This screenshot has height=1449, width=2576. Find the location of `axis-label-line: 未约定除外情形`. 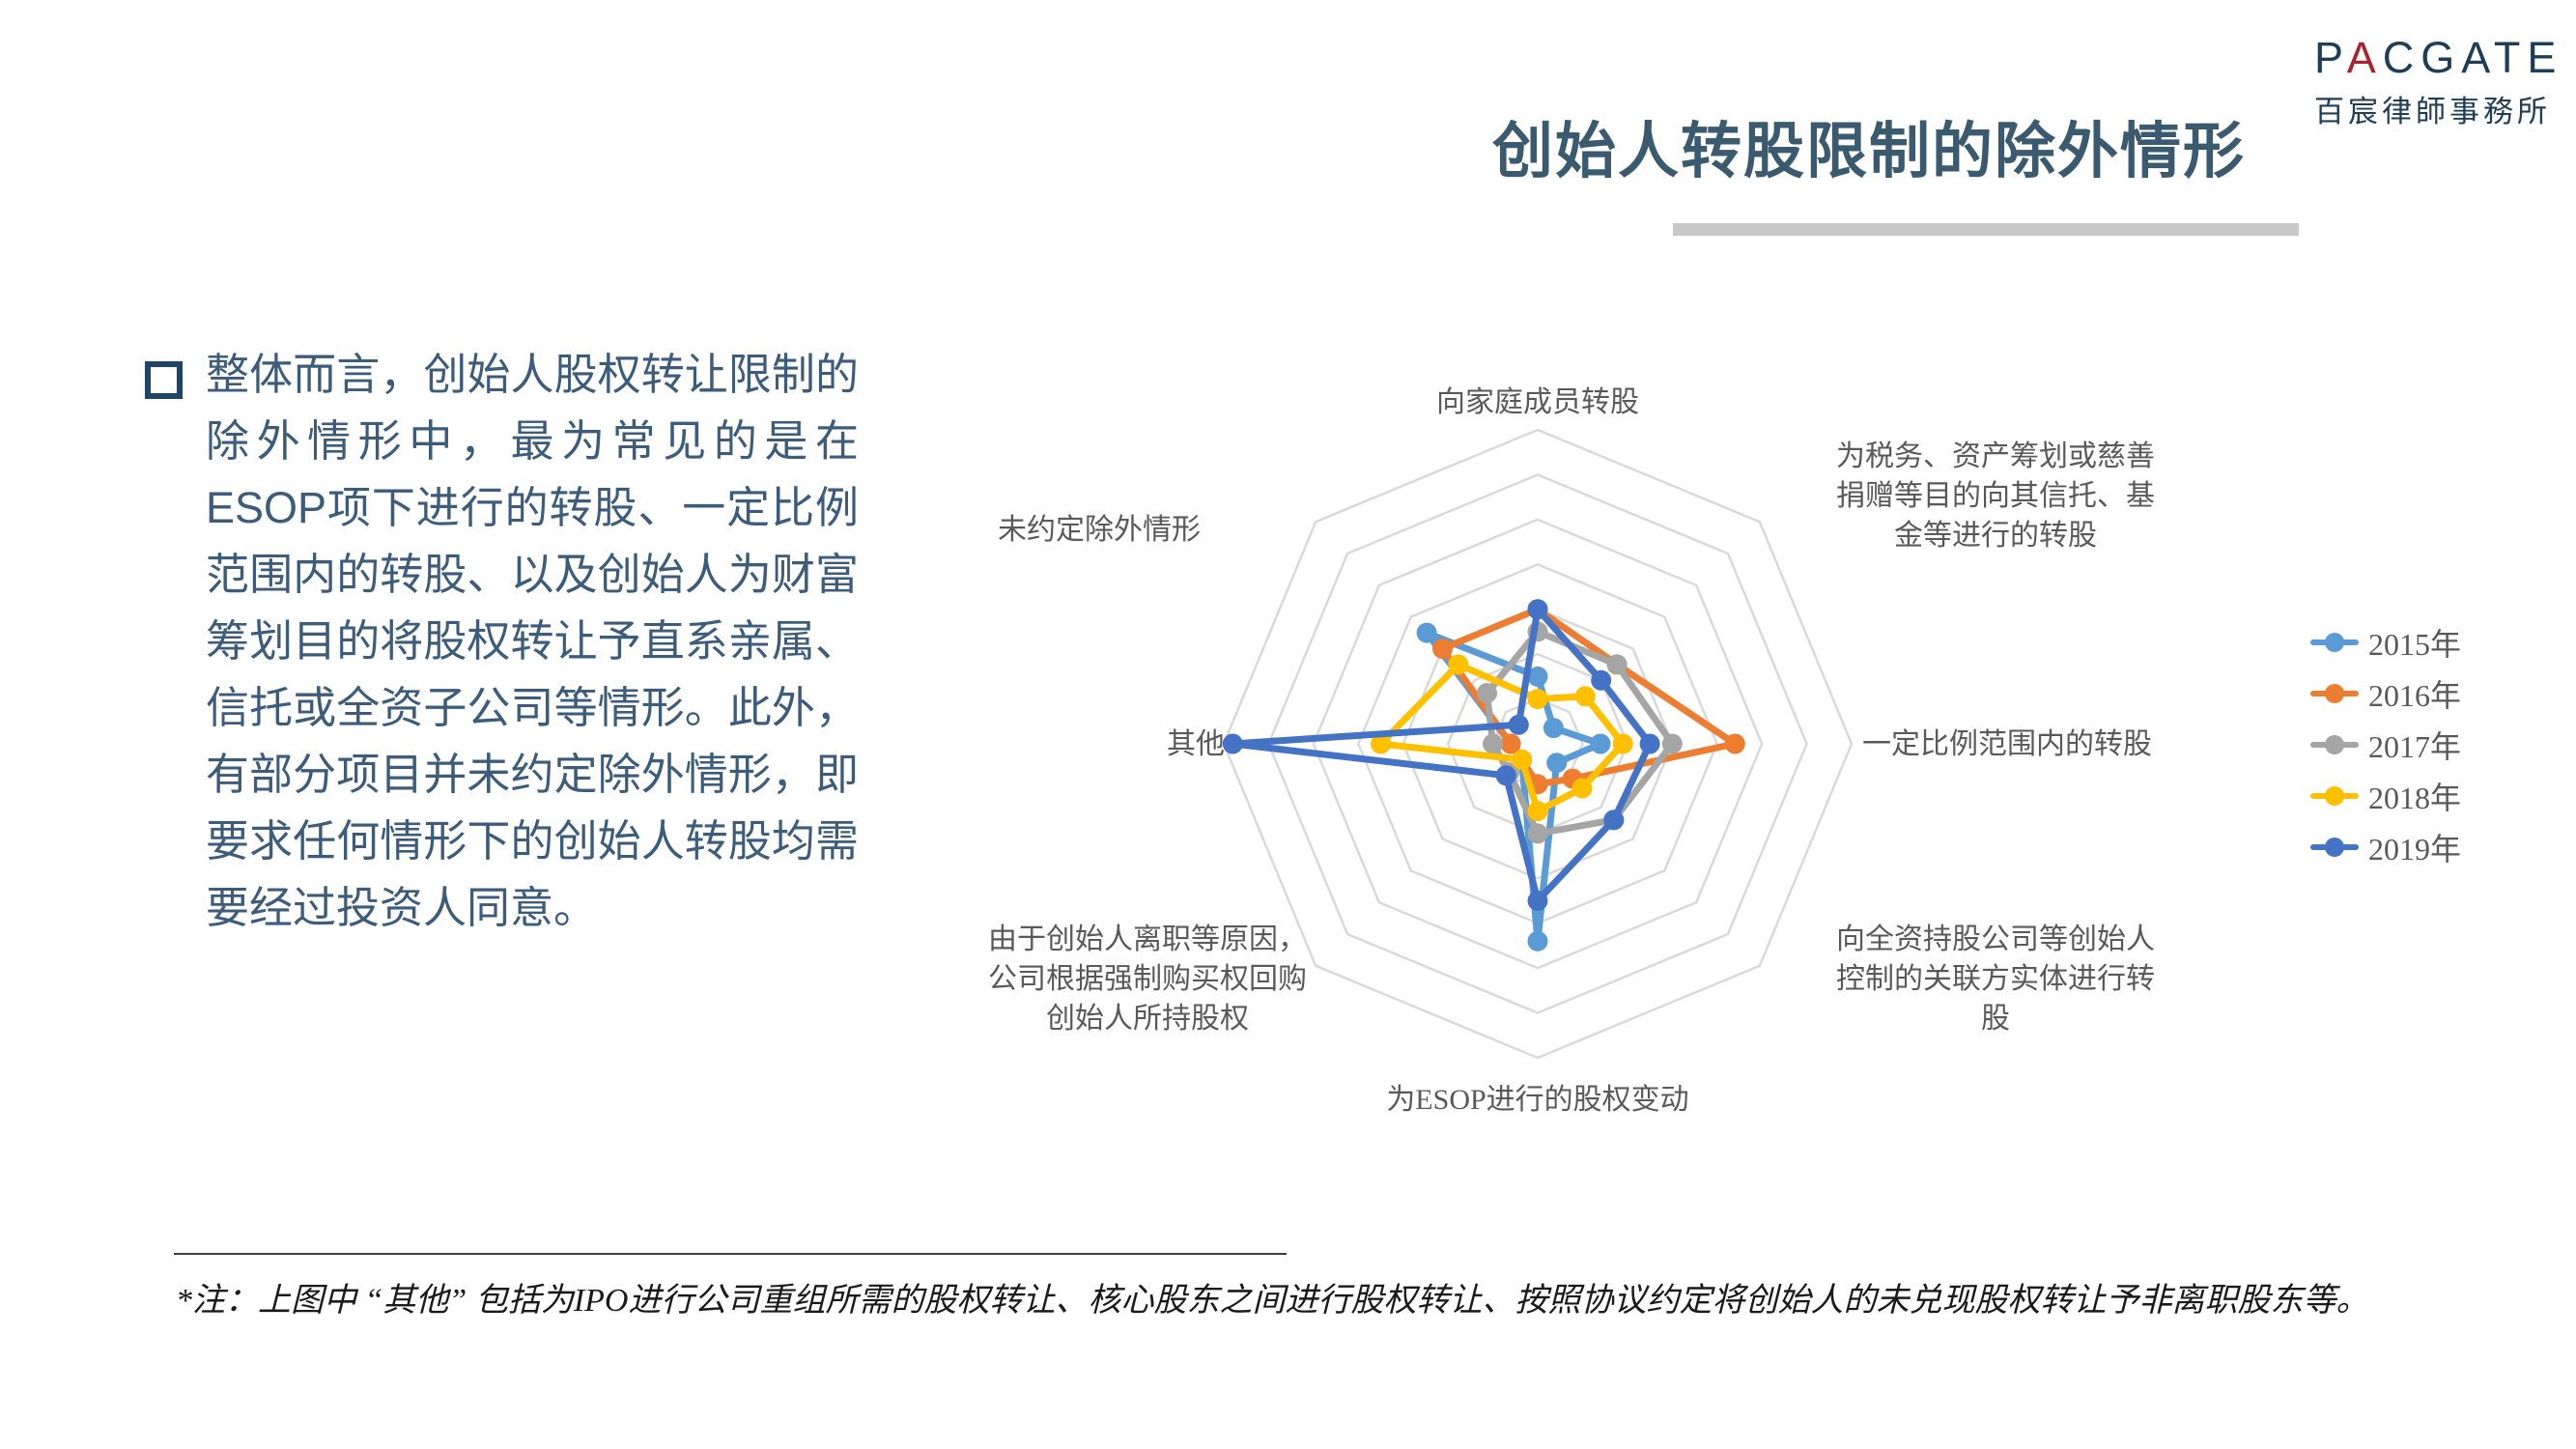

axis-label-line: 未约定除外情形 is located at coordinates (1099, 530).